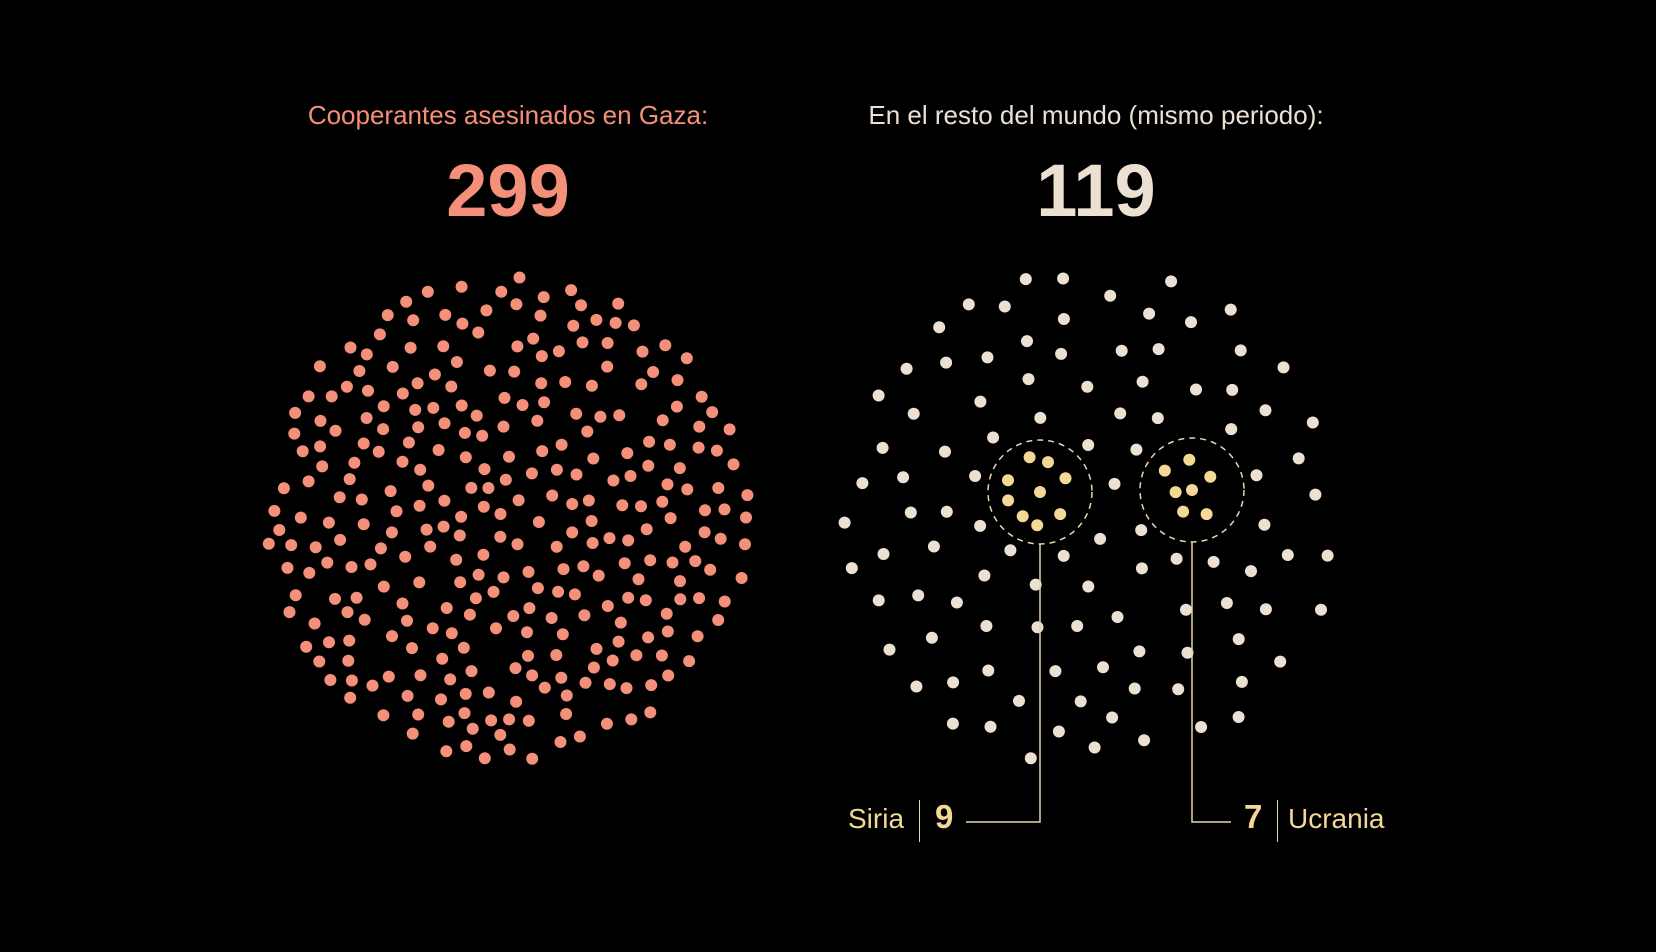 This screenshot has height=952, width=1656. What do you see at coordinates (1253, 816) in the screenshot?
I see `ucrania-count: 7` at bounding box center [1253, 816].